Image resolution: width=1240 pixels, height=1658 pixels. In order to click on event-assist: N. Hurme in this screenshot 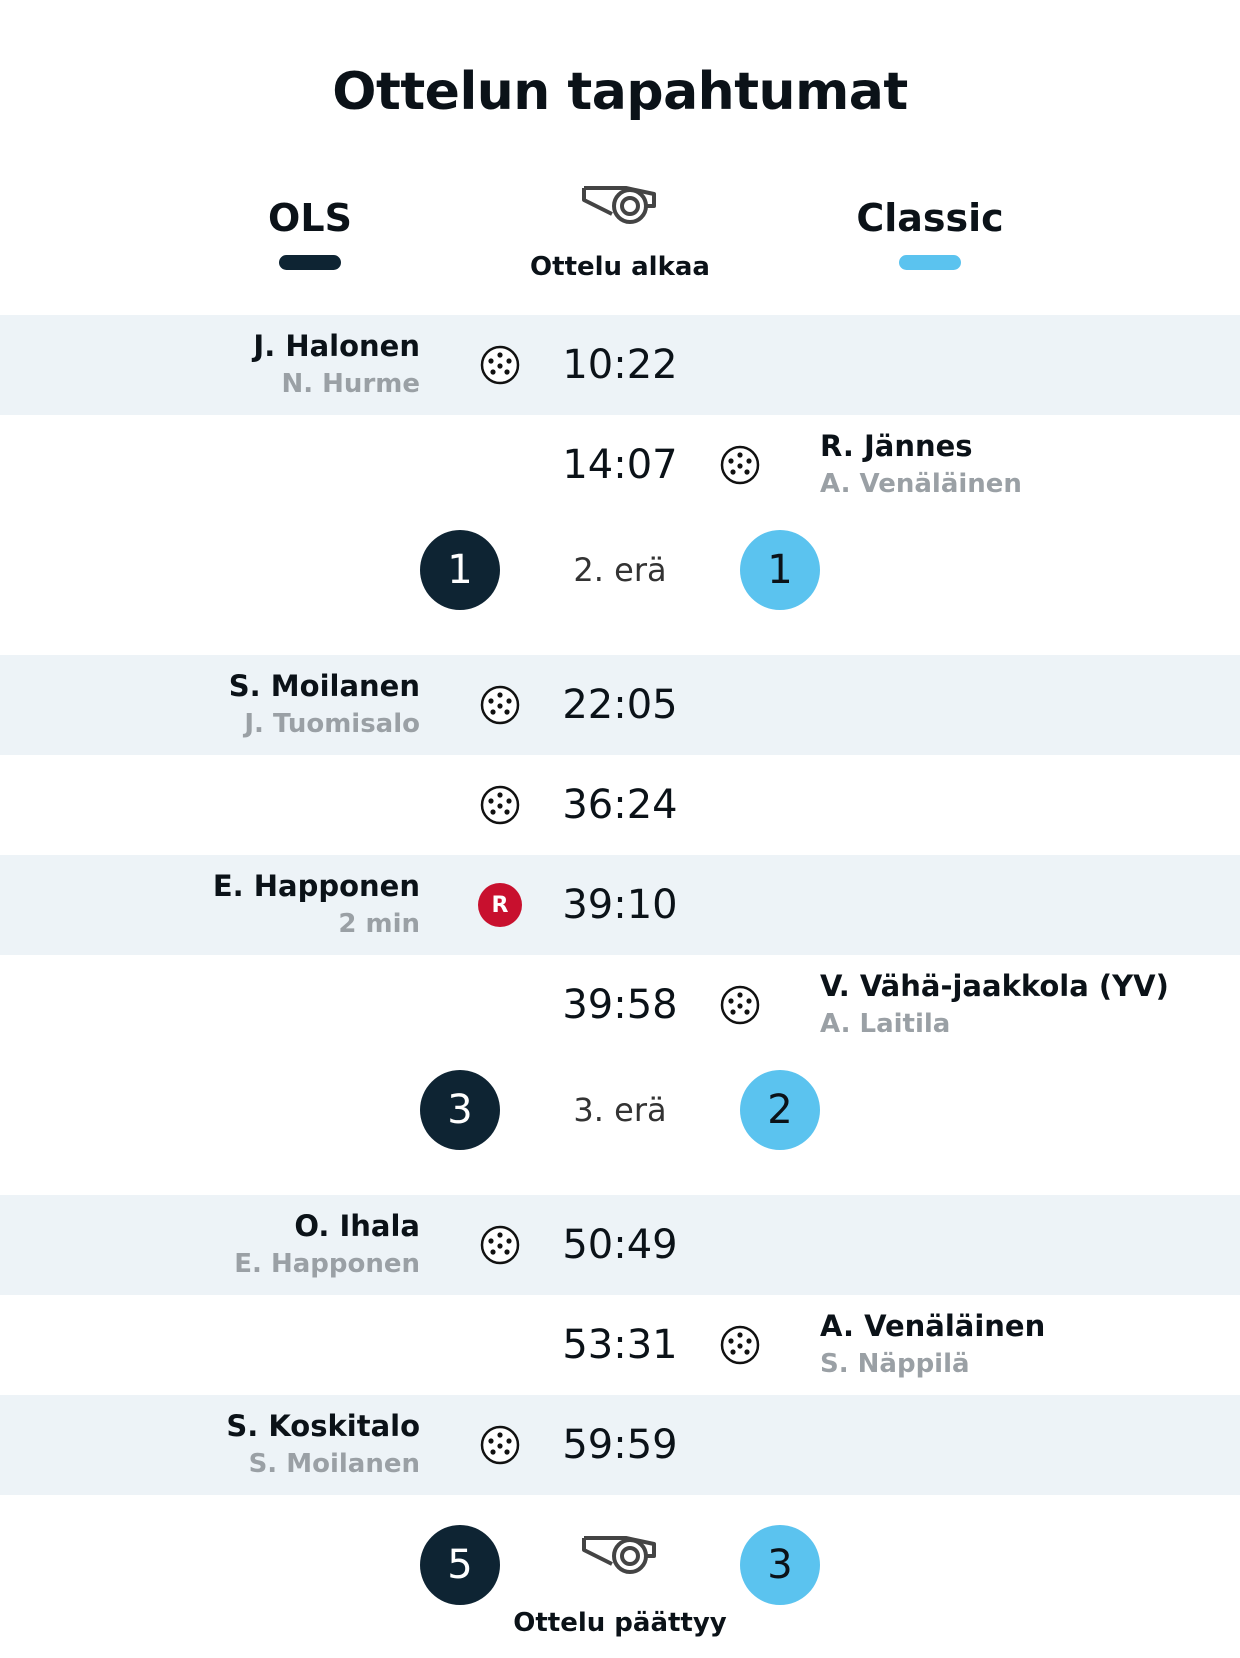, I will do `click(350, 384)`.